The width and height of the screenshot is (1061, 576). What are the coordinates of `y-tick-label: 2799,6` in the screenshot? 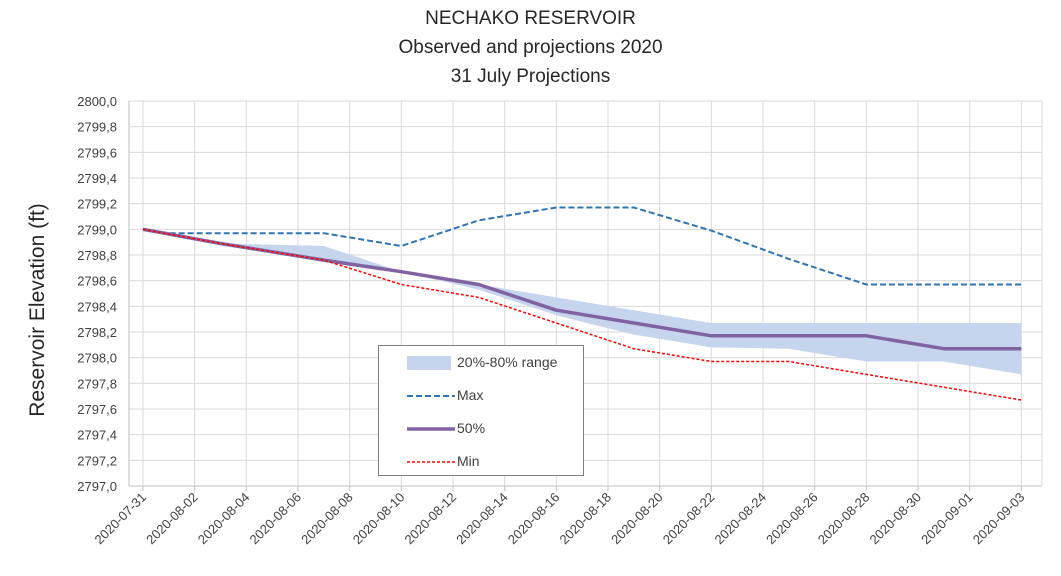 It's located at (97, 152).